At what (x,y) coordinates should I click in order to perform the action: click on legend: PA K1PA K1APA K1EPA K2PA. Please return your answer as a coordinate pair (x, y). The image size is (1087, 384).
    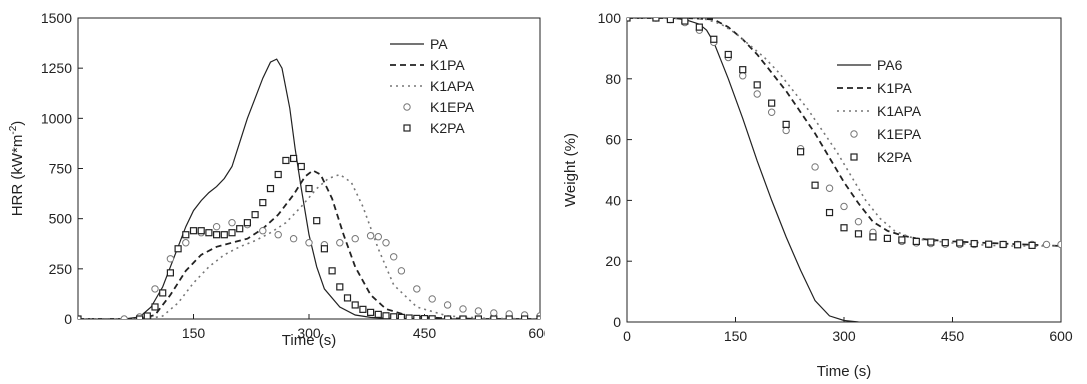
    Looking at the image, I should click on (432, 86).